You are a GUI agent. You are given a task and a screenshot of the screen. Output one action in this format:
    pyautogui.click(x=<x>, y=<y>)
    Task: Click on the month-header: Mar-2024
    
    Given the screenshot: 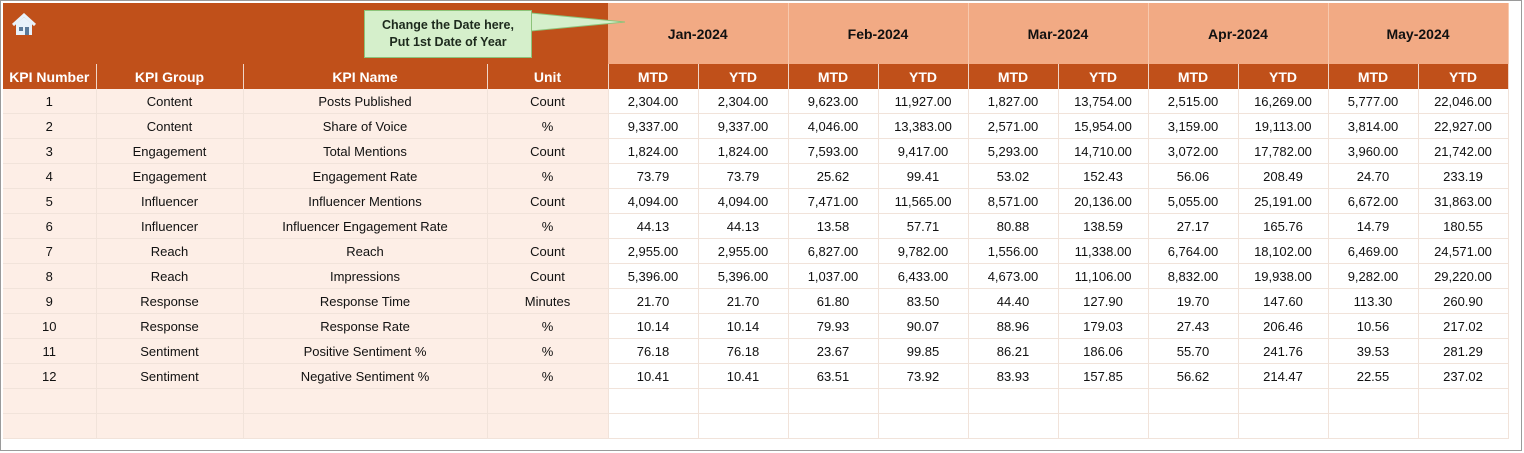 What is the action you would take?
    pyautogui.click(x=1058, y=33)
    